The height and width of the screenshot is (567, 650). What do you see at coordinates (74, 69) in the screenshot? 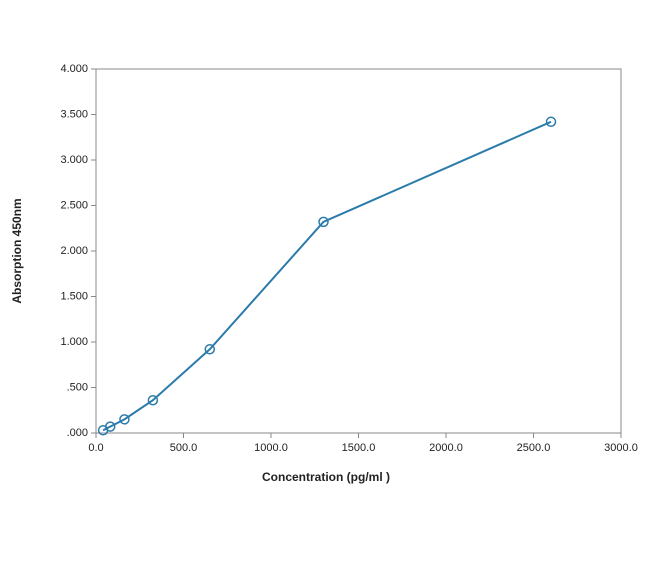
I see `y-tick-label: 4.000` at bounding box center [74, 69].